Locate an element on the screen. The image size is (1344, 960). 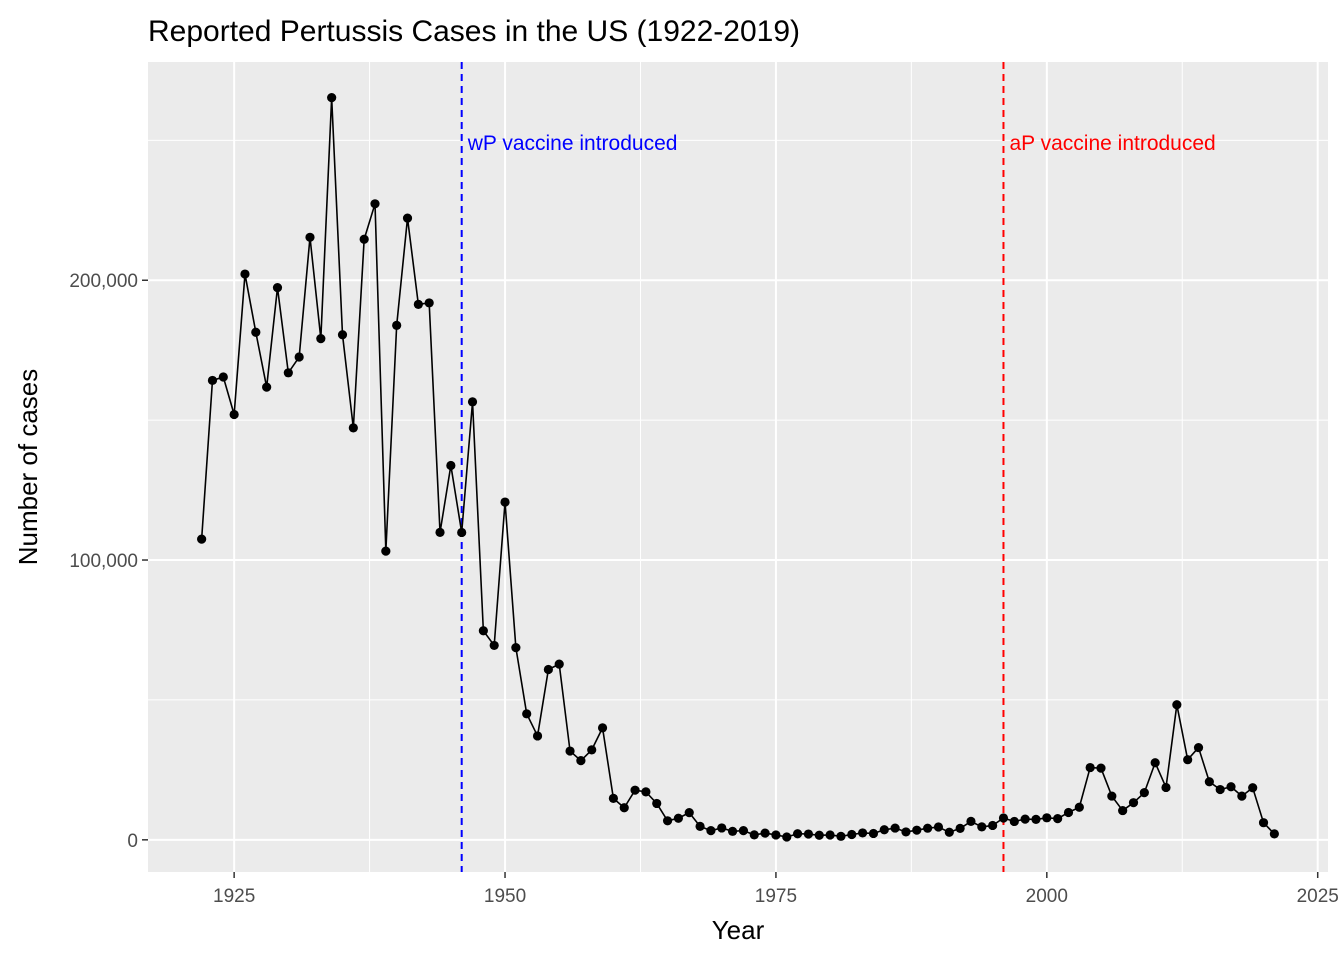
y-axis-title: Number of cases is located at coordinates (28, 467).